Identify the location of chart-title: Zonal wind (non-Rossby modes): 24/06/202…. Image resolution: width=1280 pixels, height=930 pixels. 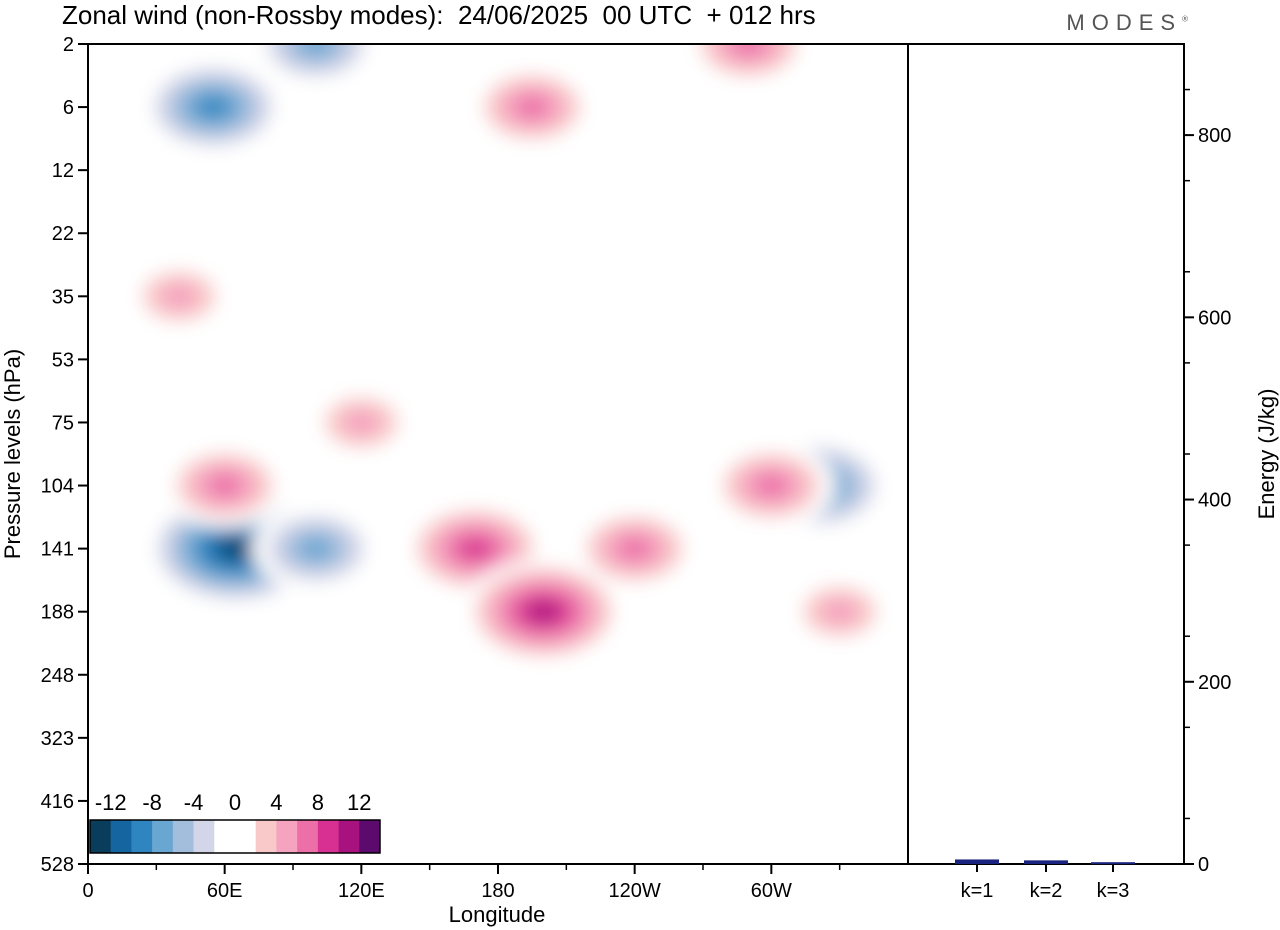
(439, 15).